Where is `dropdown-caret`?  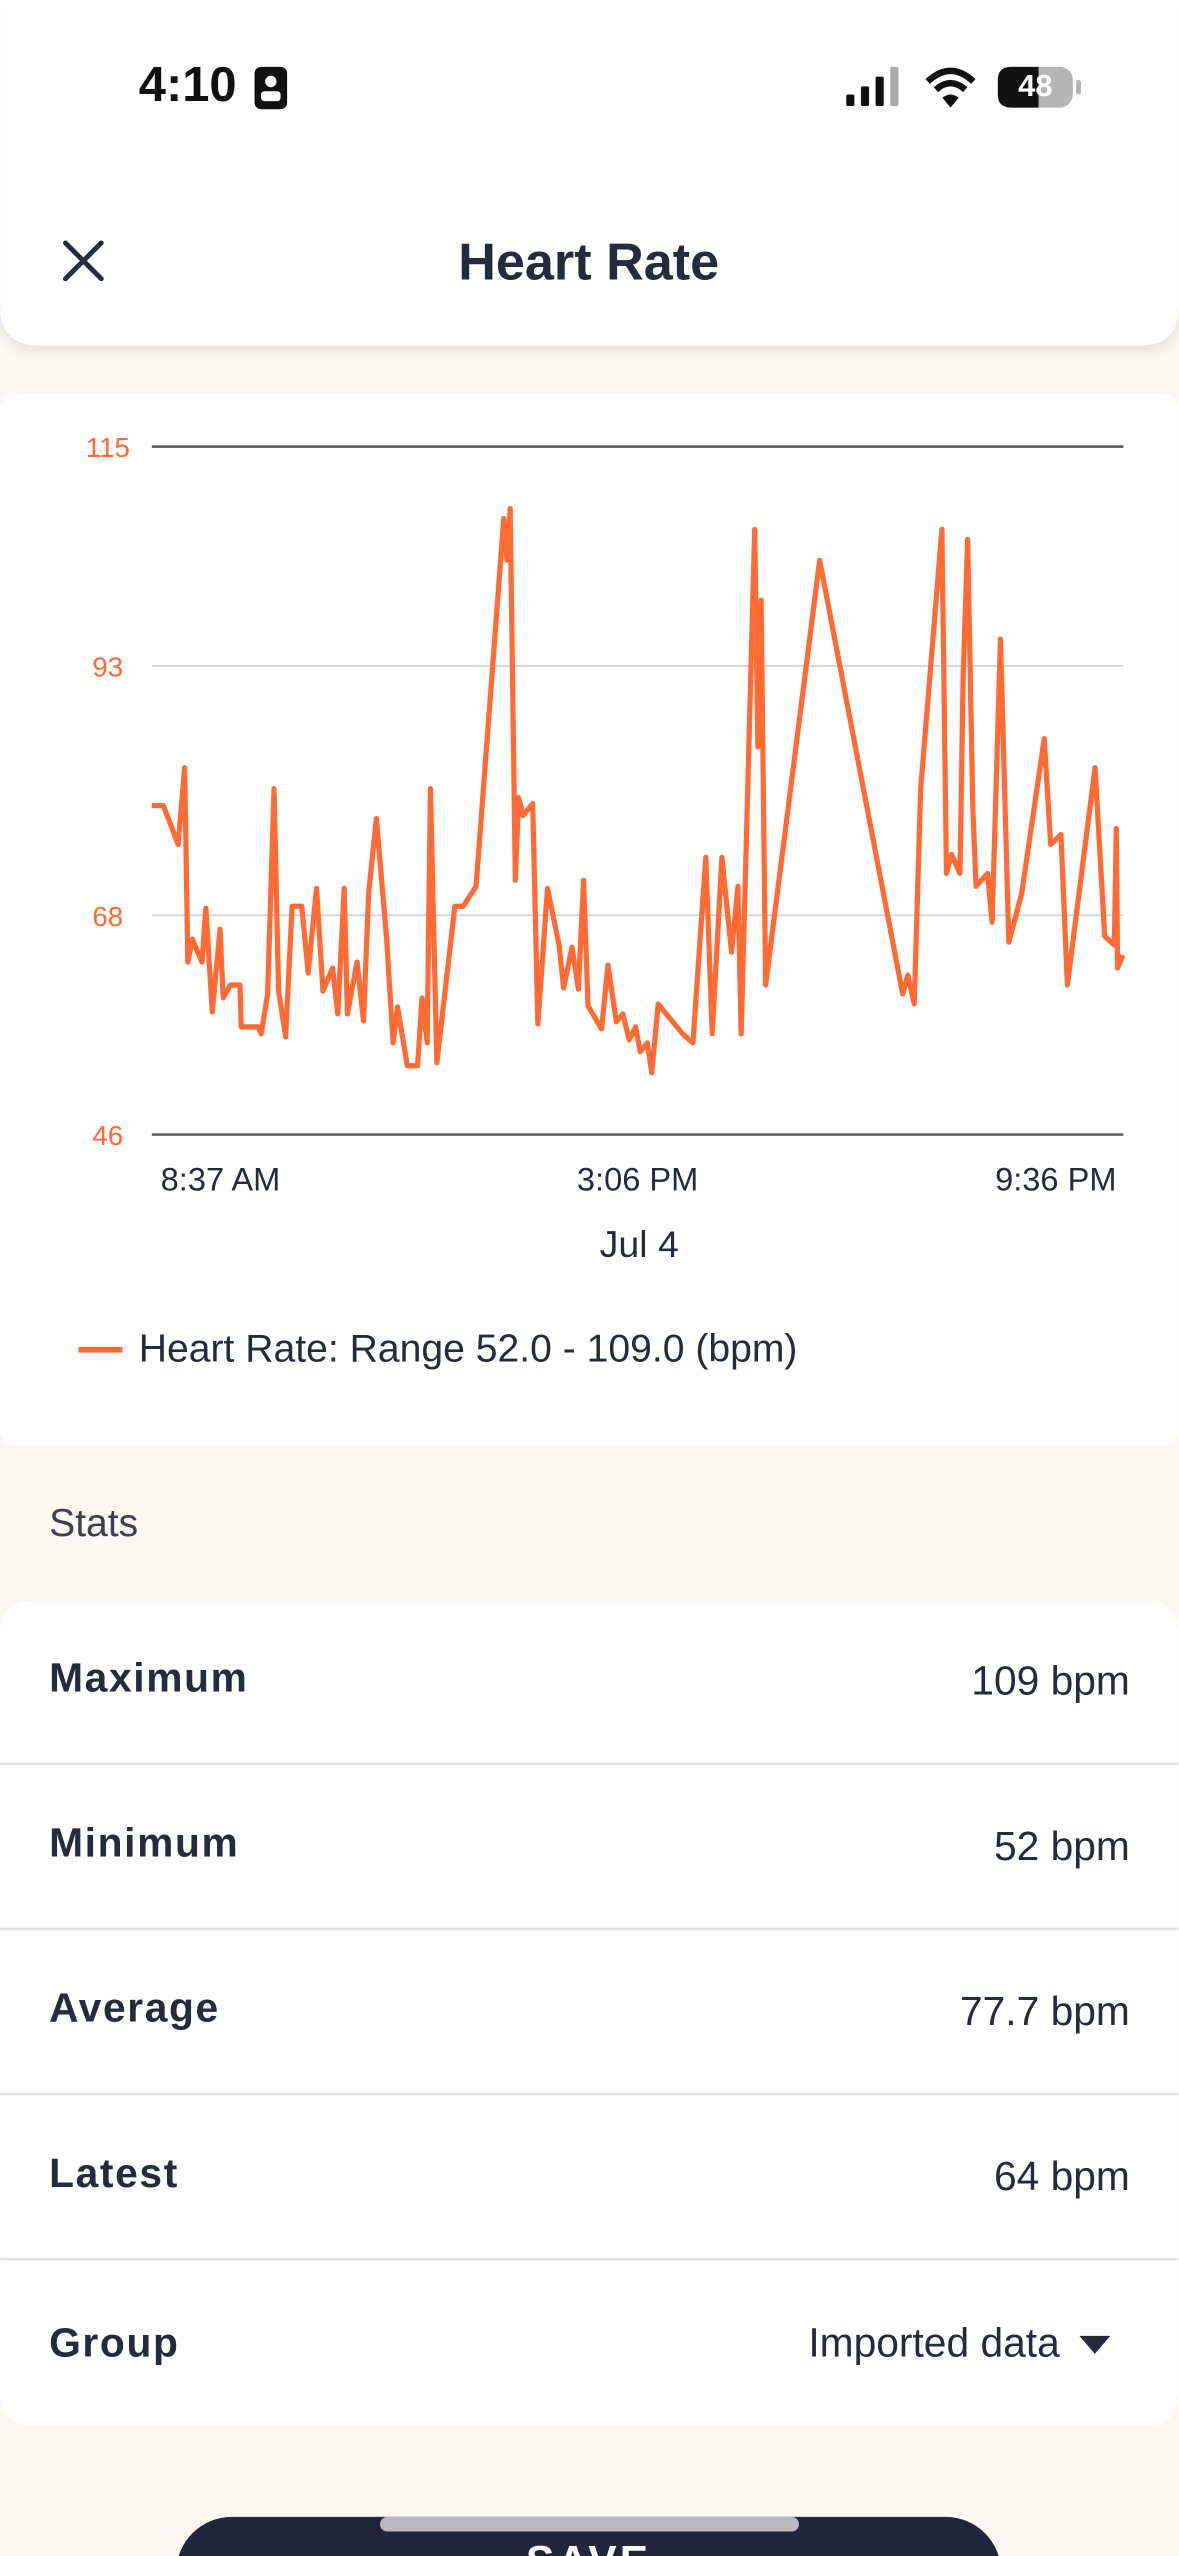 dropdown-caret is located at coordinates (1095, 2344).